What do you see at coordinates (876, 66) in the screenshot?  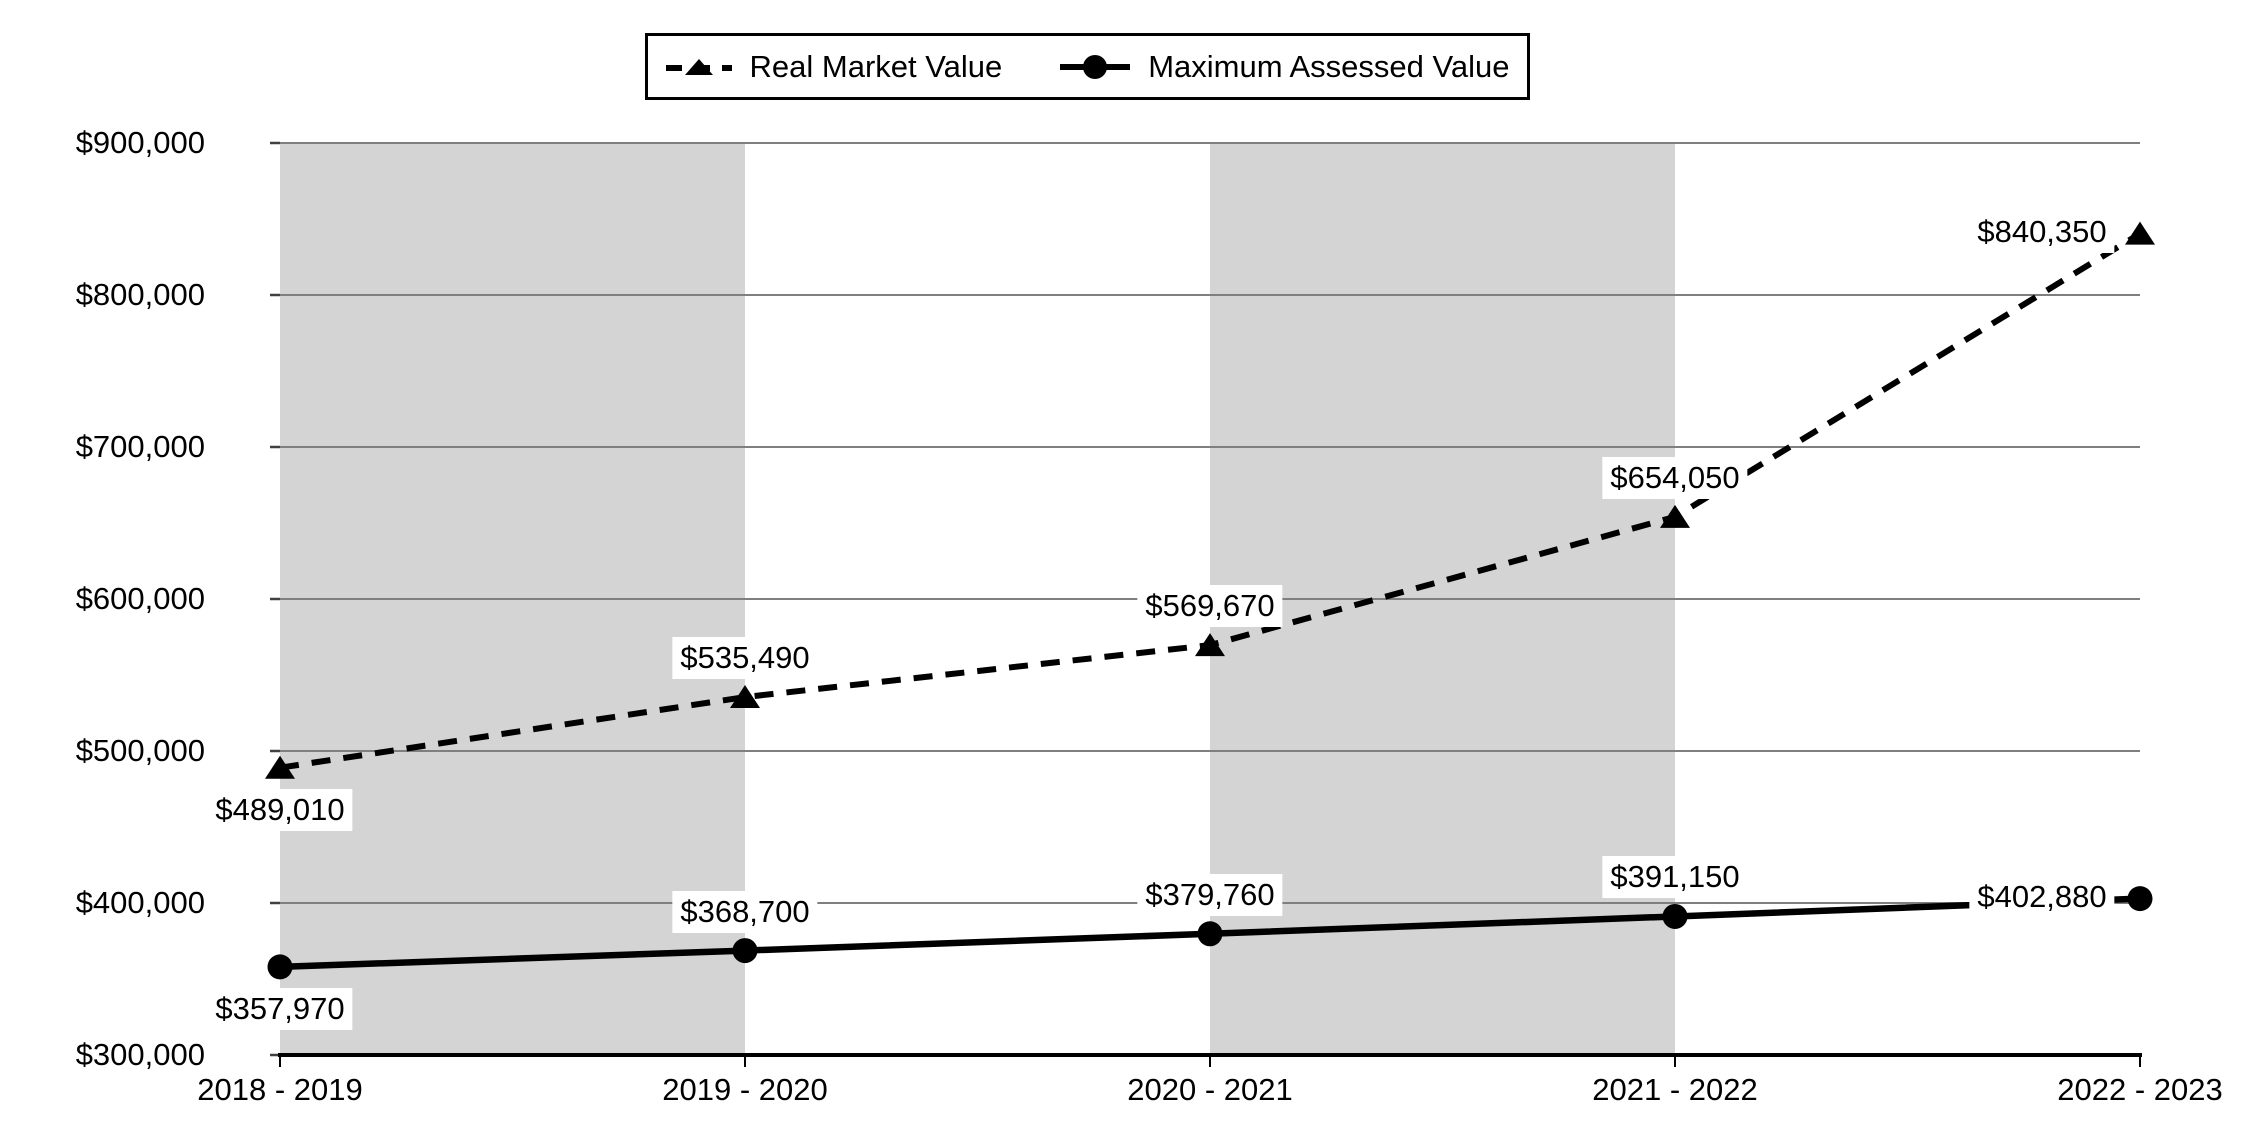 I see `legend-label-real-market-value: Real Market Value` at bounding box center [876, 66].